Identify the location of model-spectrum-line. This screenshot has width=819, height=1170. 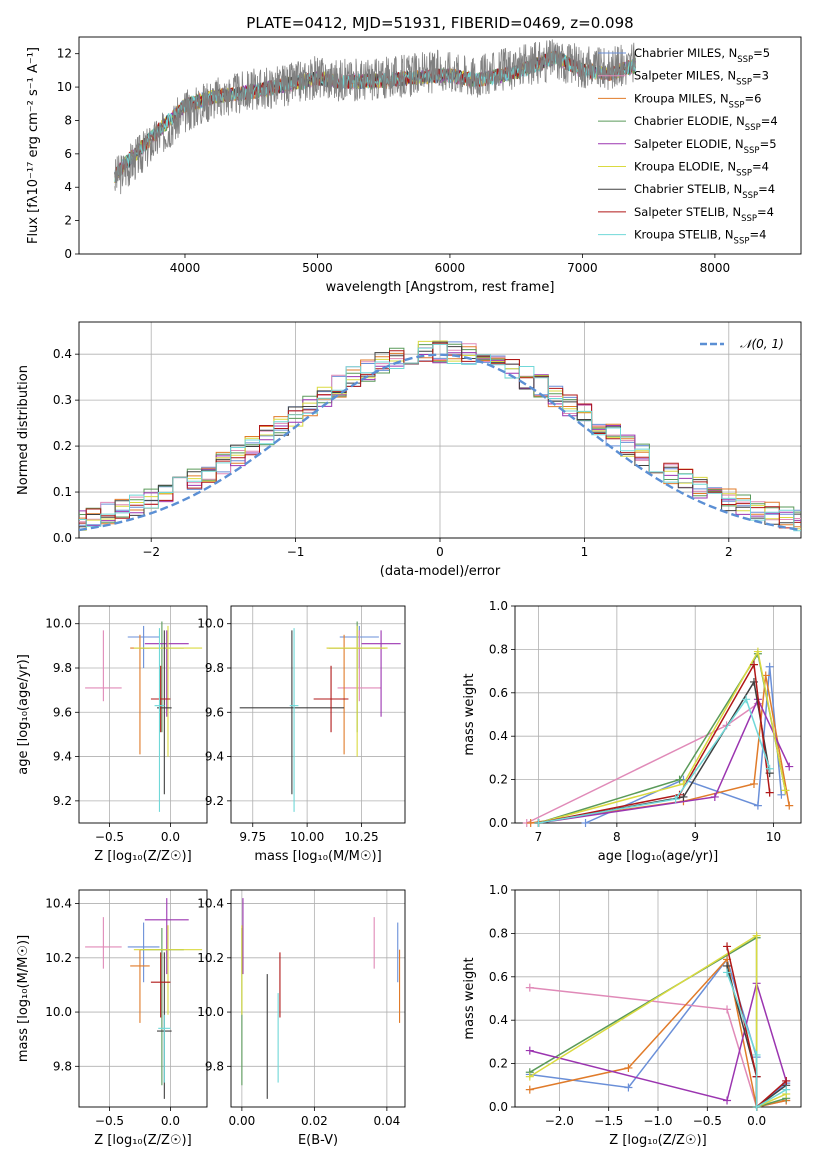
(375, 116).